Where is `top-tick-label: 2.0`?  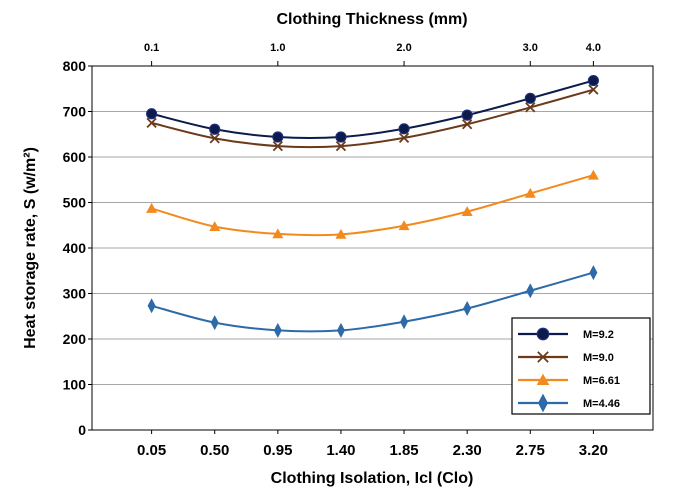
top-tick-label: 2.0 is located at coordinates (403, 48).